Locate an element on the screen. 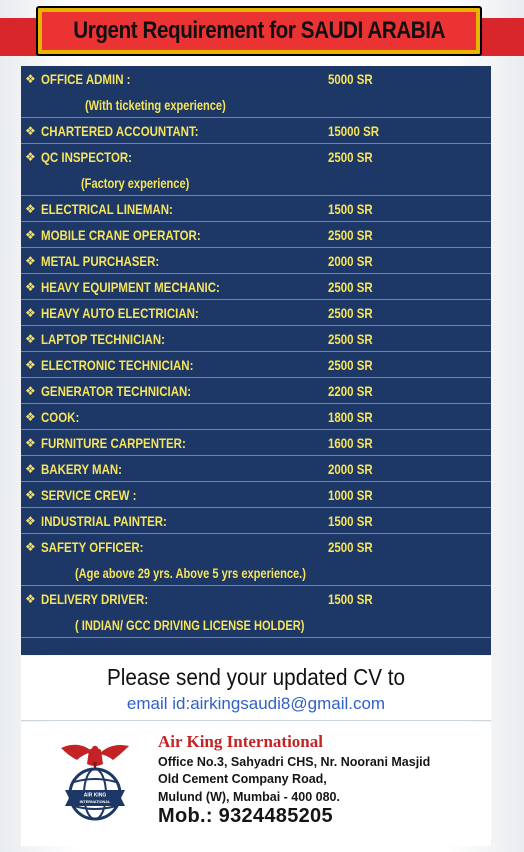 This screenshot has width=524, height=852. address-line-2: Old Cement Company Road, is located at coordinates (242, 779).